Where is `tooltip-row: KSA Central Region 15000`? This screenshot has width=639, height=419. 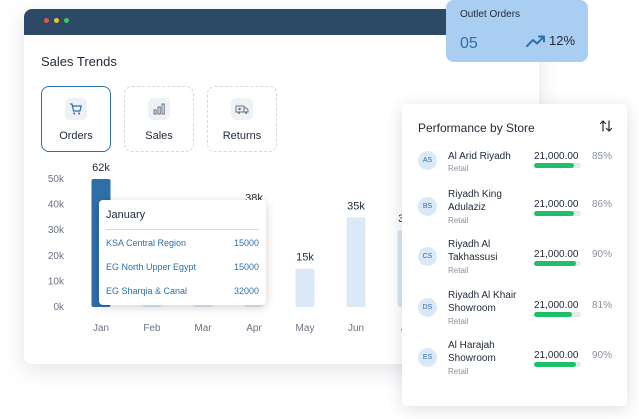 tooltip-row: KSA Central Region 15000 is located at coordinates (182, 245).